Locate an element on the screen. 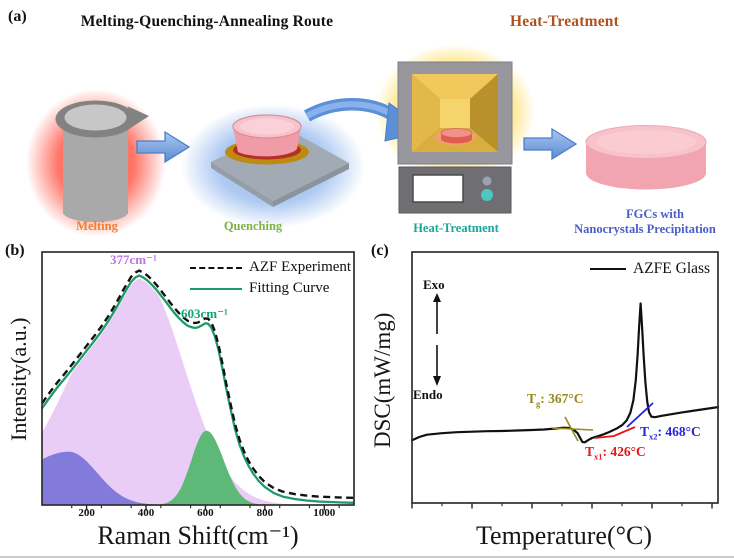  legend-label: AZF Experiment is located at coordinates (300, 267).